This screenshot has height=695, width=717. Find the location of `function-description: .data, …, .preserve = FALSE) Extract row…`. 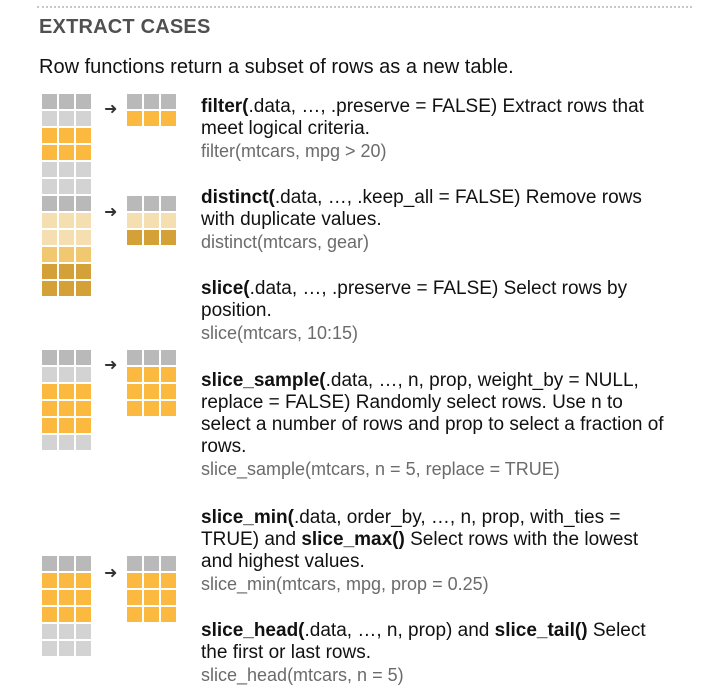

function-description: .data, …, .preserve = FALSE) Extract row… is located at coordinates (422, 117).